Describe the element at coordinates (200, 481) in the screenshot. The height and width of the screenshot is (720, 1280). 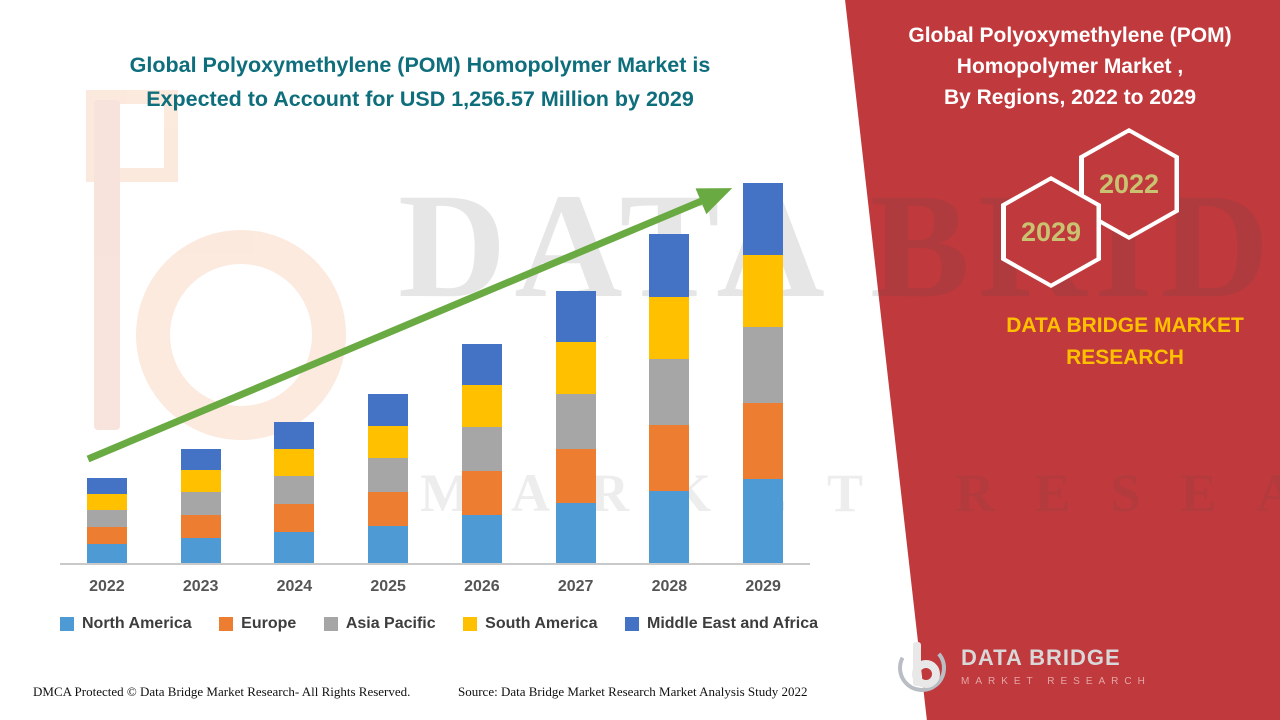
I see `segment-south-america-2023` at that location.